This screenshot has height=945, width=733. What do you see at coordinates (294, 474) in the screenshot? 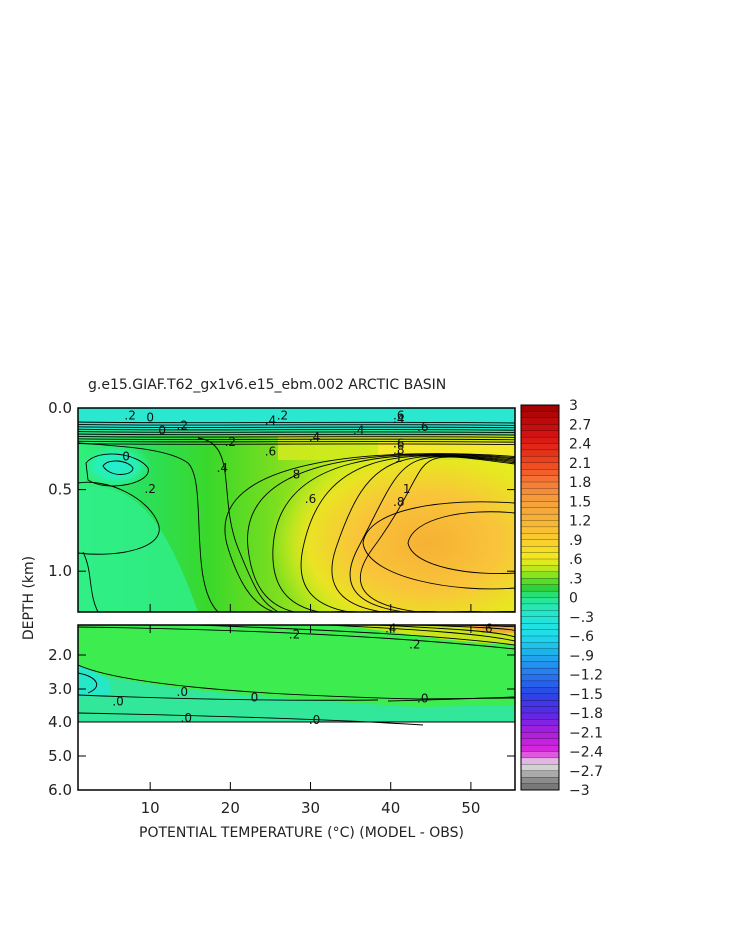
I see `contour-label: .8` at bounding box center [294, 474].